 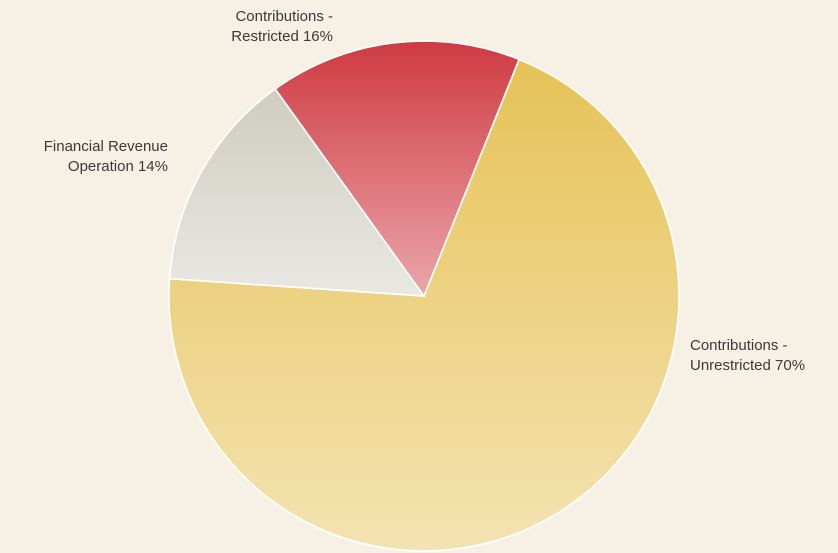 I want to click on slice-value: 70%, so click(x=790, y=365).